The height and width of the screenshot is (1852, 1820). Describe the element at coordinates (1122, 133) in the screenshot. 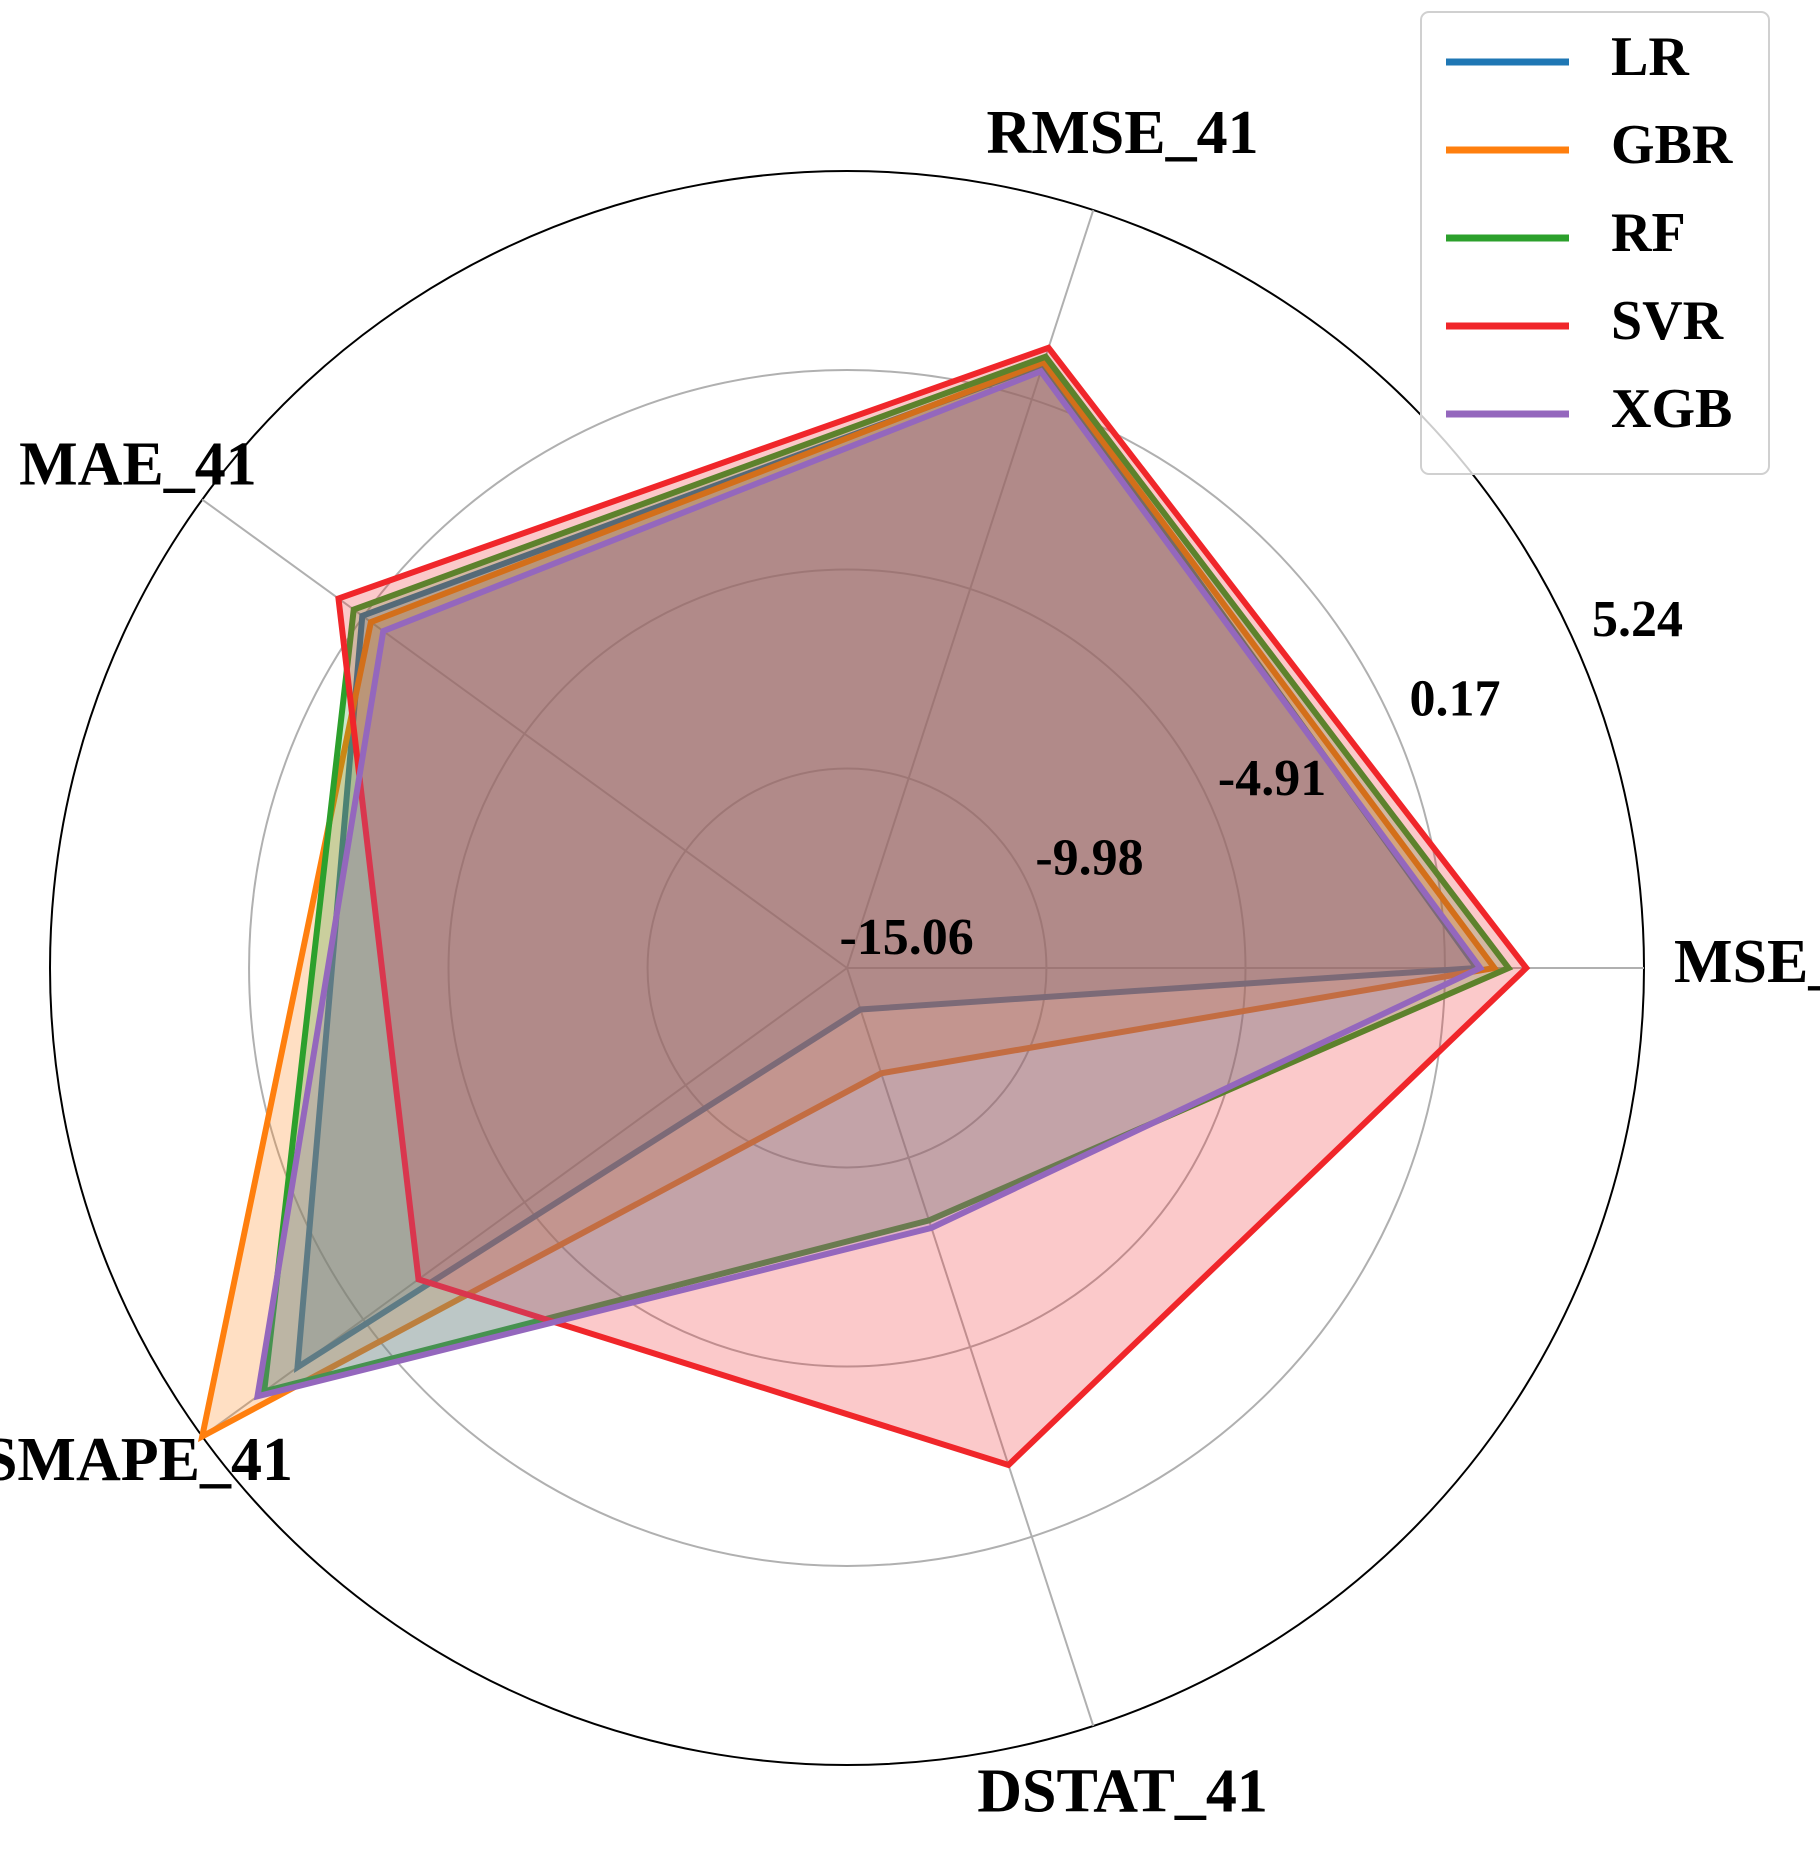

I see `axis-label: RMSE_41` at that location.